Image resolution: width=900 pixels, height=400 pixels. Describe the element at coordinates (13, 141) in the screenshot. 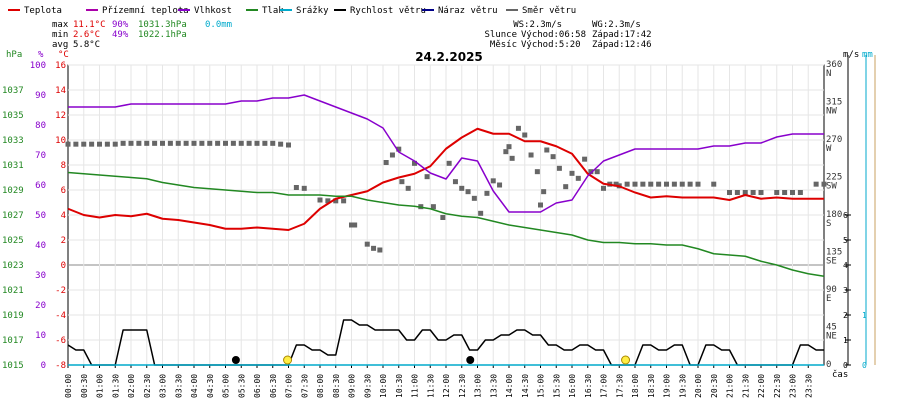

I see `tick-label-pressure: 1033` at that location.